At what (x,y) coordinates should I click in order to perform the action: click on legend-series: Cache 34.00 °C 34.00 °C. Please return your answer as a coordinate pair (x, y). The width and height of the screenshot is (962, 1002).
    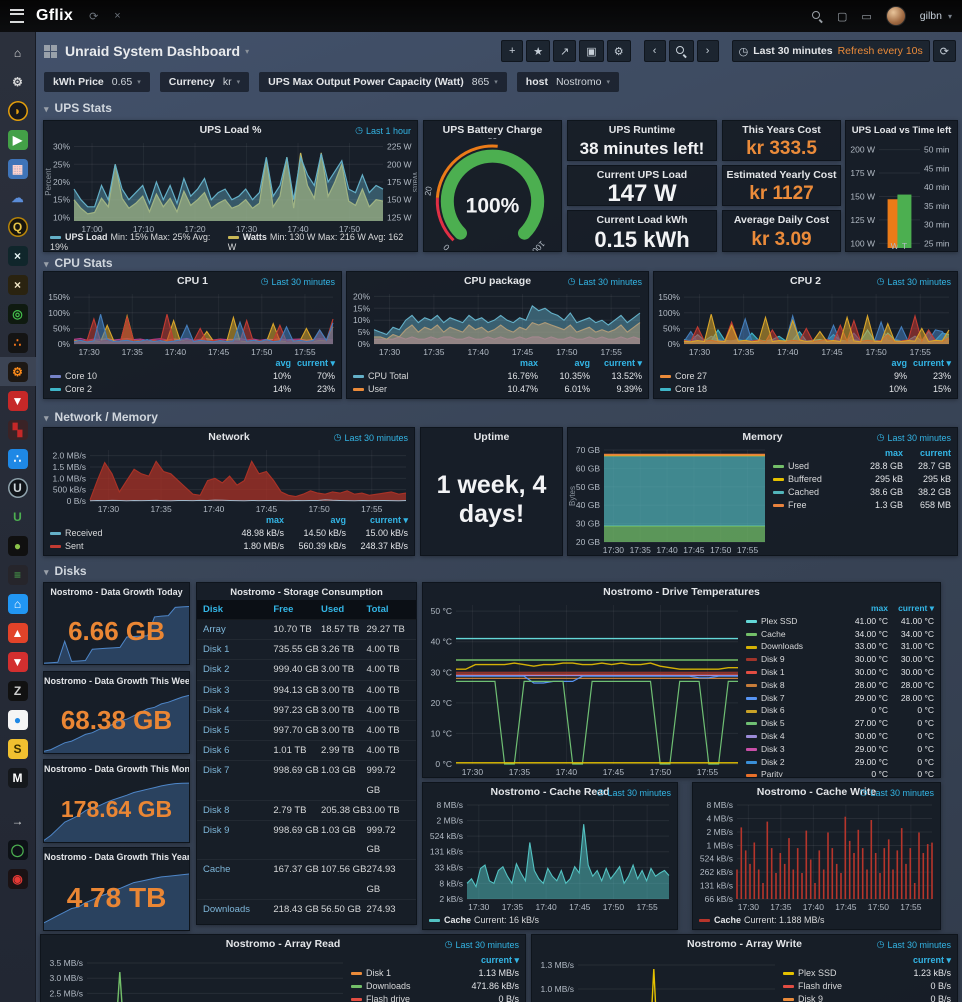
    Looking at the image, I should click on (840, 634).